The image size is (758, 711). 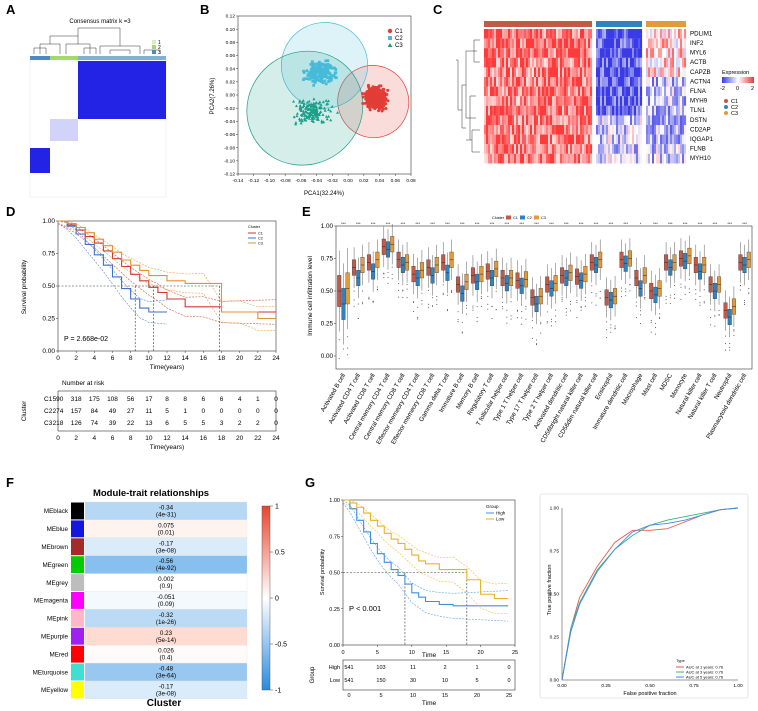 What do you see at coordinates (260, 234) in the screenshot?
I see `km-d-legend-label-c1: C1` at bounding box center [260, 234].